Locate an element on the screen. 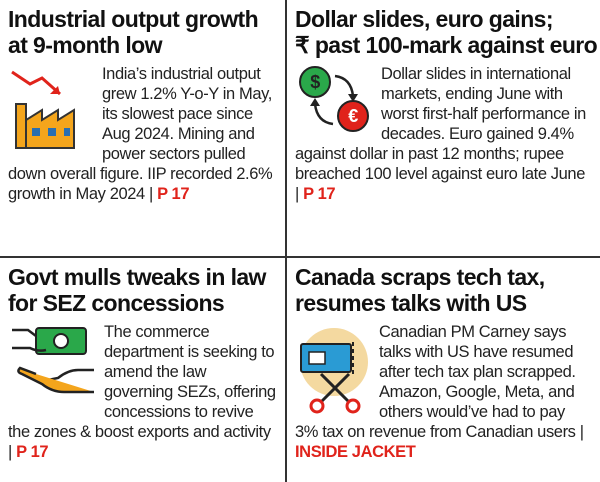  headline-line: for SEZ concessions is located at coordinates (116, 303).